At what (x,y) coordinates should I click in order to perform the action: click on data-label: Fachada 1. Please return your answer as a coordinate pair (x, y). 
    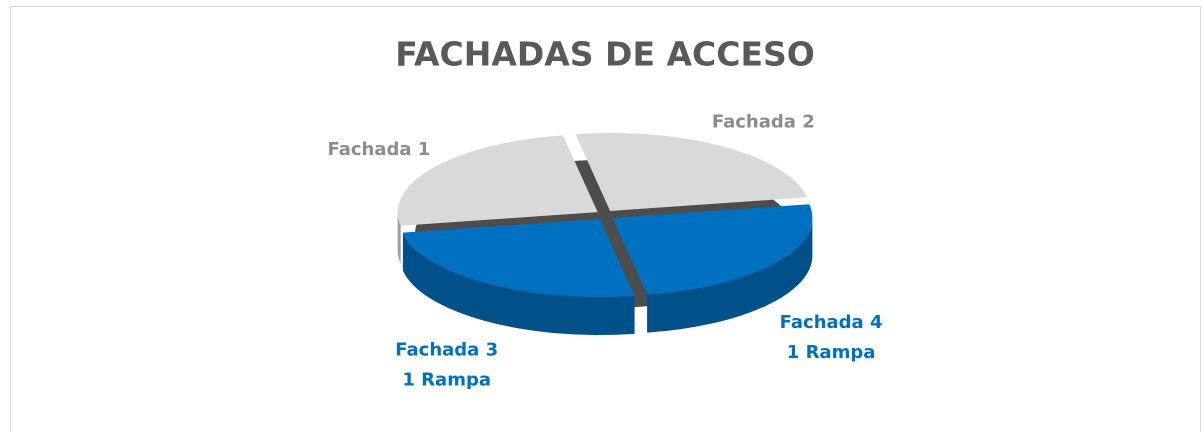
    Looking at the image, I should click on (378, 149).